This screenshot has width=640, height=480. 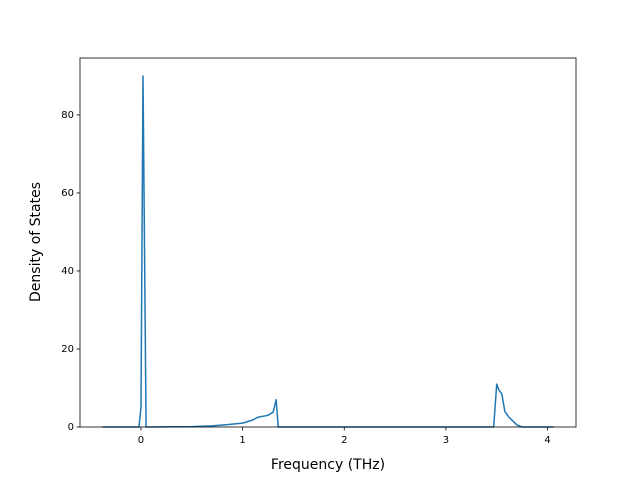 I want to click on y-tick-label: 60, so click(x=67, y=193).